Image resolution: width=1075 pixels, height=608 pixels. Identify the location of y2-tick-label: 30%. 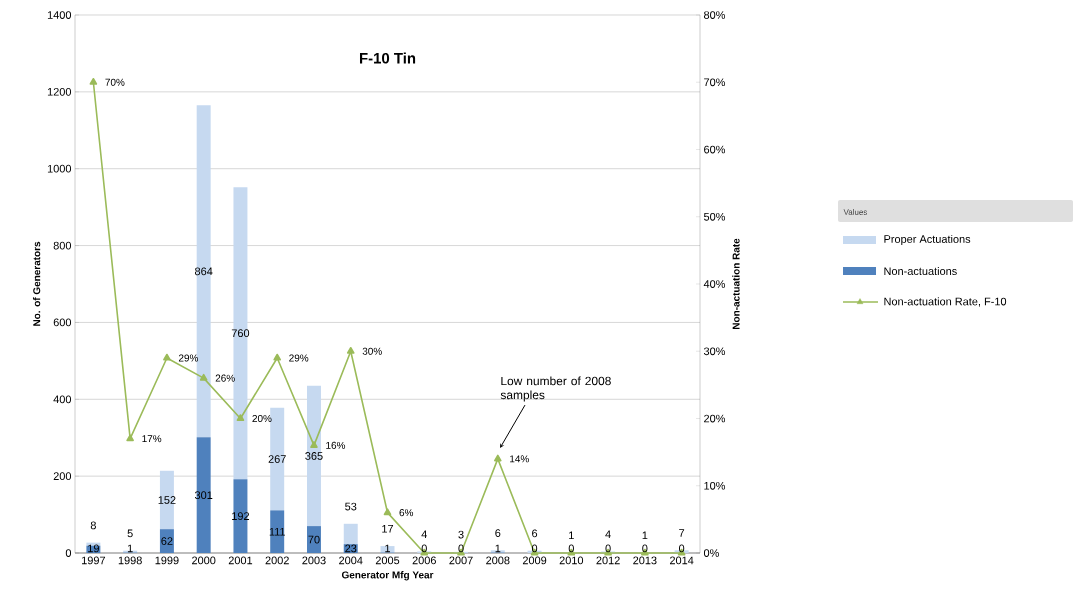
(714, 351).